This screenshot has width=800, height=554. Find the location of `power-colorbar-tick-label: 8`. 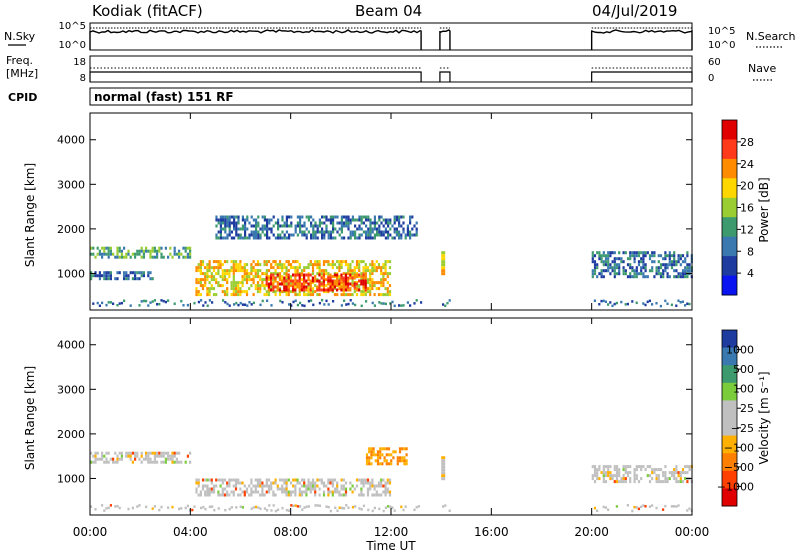

power-colorbar-tick-label: 8 is located at coordinates (750, 251).